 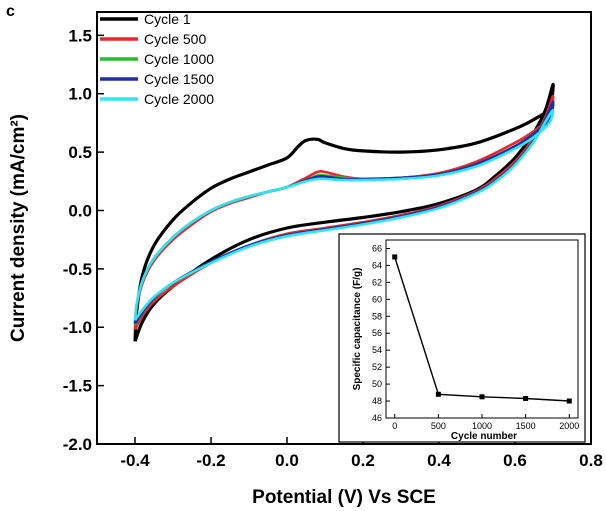 What do you see at coordinates (83, 240) in the screenshot?
I see `main-y-ticks: -2.0 -1.5 -1.0 -0.5 0.0 0.5 1.0 1.5` at bounding box center [83, 240].